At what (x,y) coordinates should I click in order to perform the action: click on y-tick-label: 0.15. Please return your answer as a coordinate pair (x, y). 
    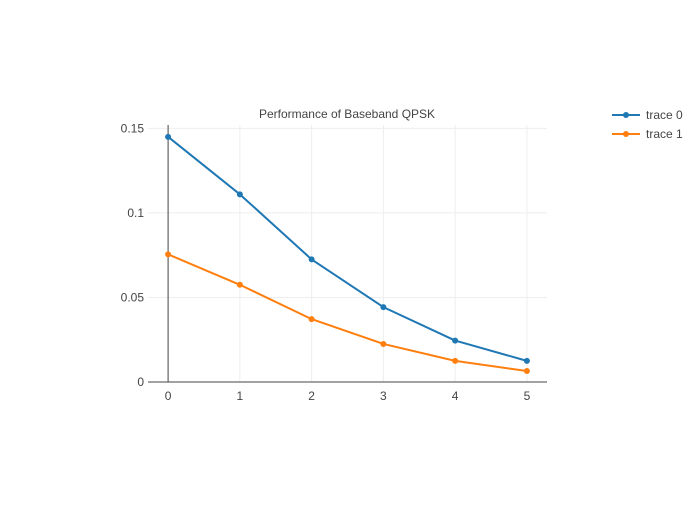
    Looking at the image, I should click on (133, 128).